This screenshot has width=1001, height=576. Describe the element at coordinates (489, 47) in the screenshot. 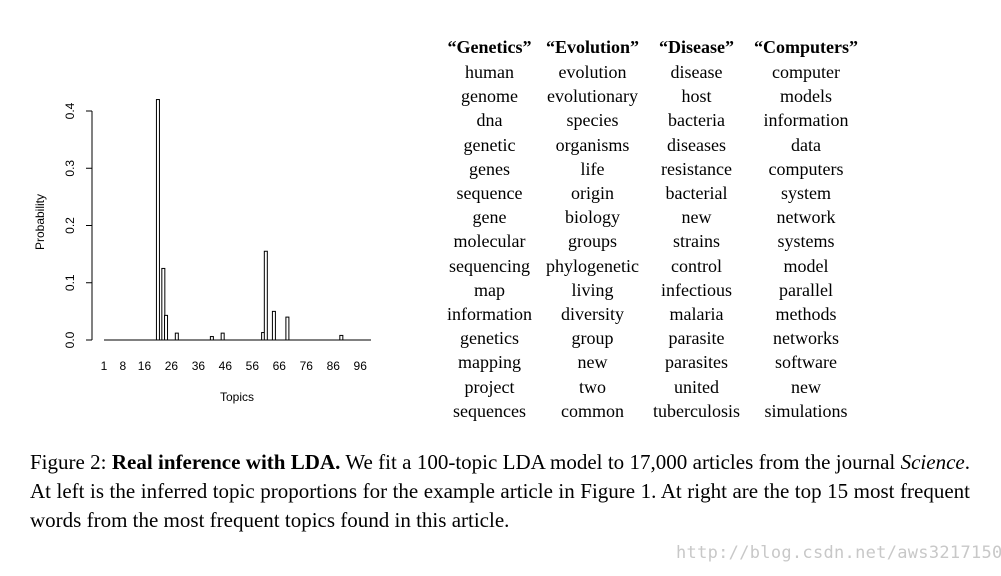

I see `topic-header-genetics: “Genetics”` at that location.